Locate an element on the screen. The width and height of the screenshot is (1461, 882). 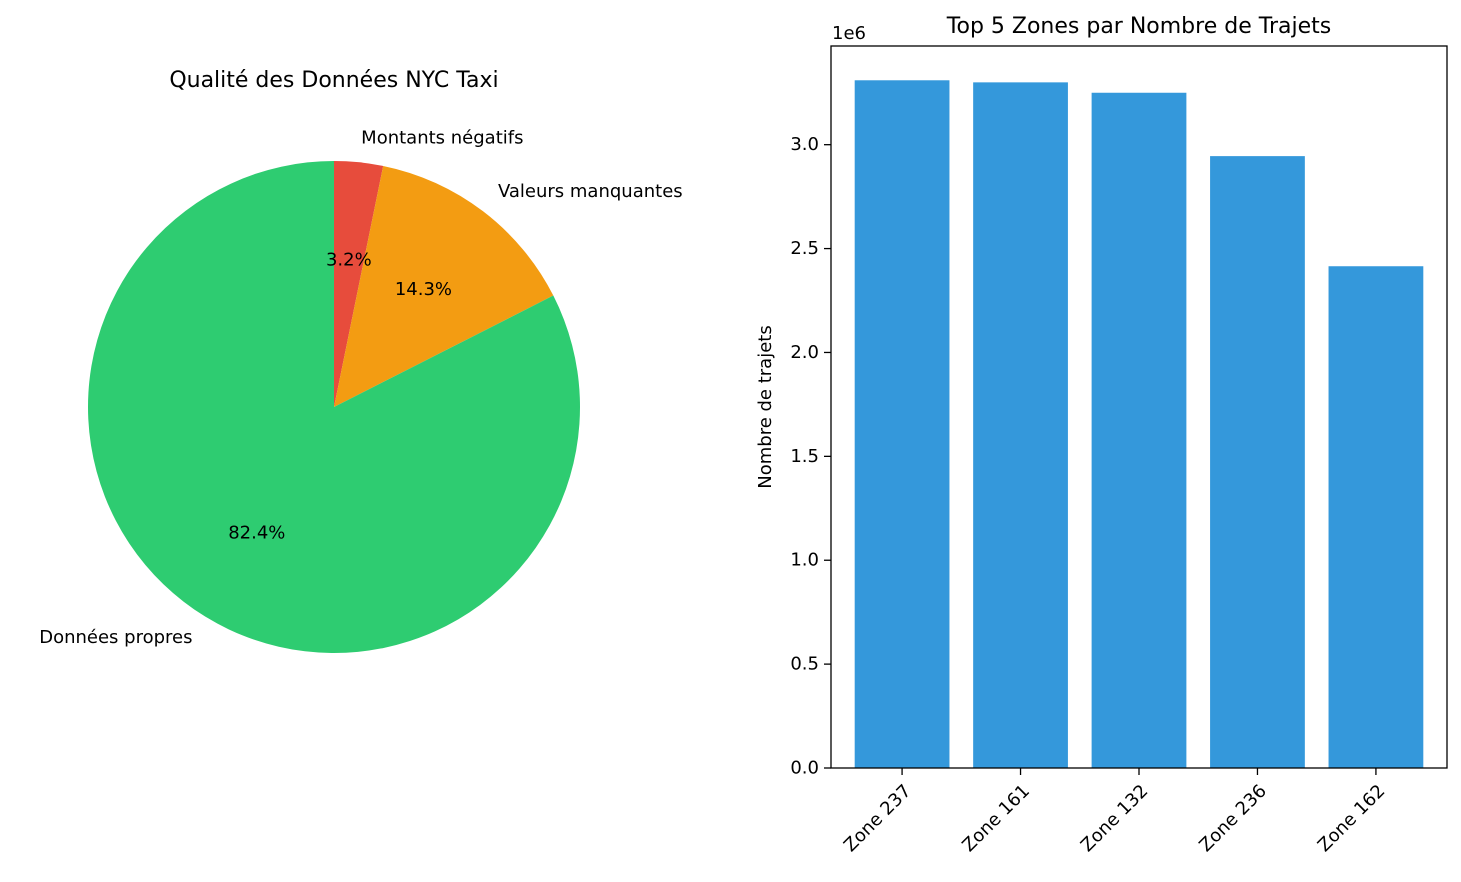
x-tick-label: Zone 162 is located at coordinates (1352, 819).